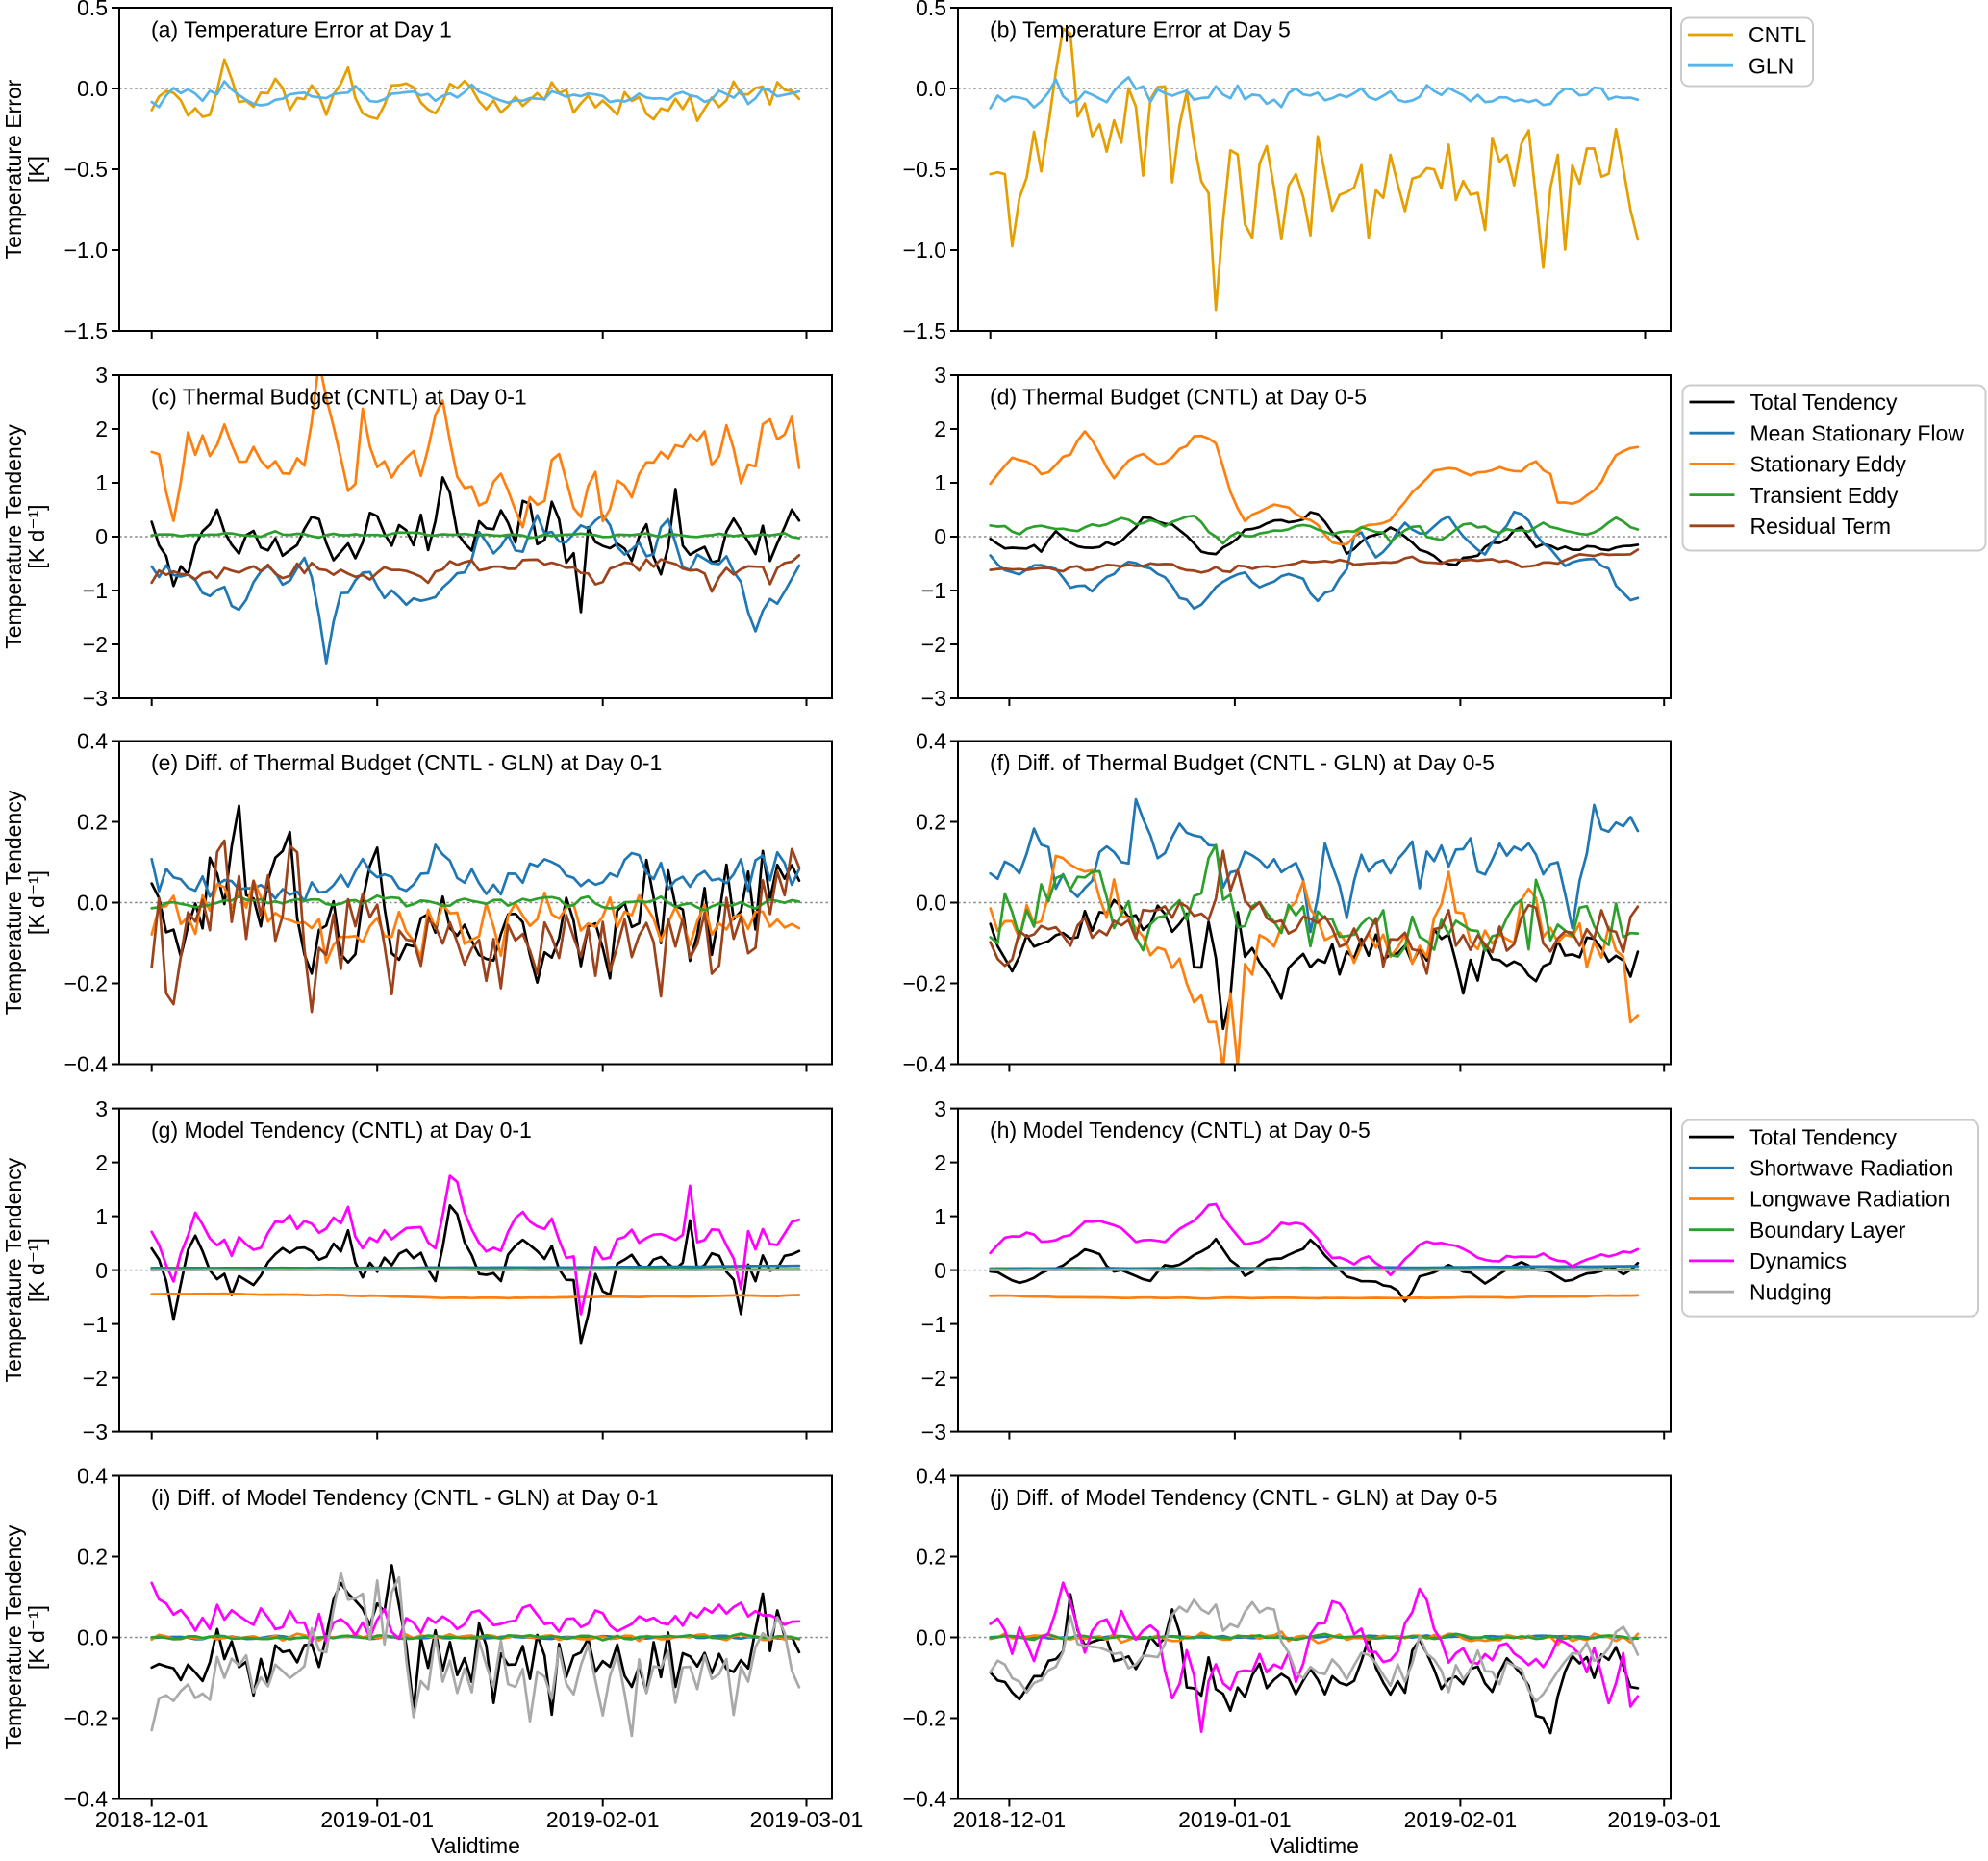  What do you see at coordinates (1849, 1199) in the screenshot?
I see `svg-text: Longwave Radiation` at bounding box center [1849, 1199].